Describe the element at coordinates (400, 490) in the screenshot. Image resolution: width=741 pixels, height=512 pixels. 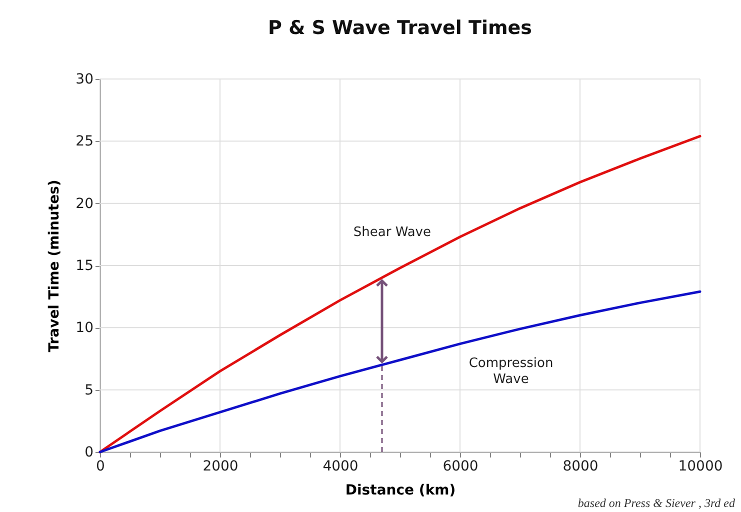
I see `x-axis-title: Distance (km)` at that location.